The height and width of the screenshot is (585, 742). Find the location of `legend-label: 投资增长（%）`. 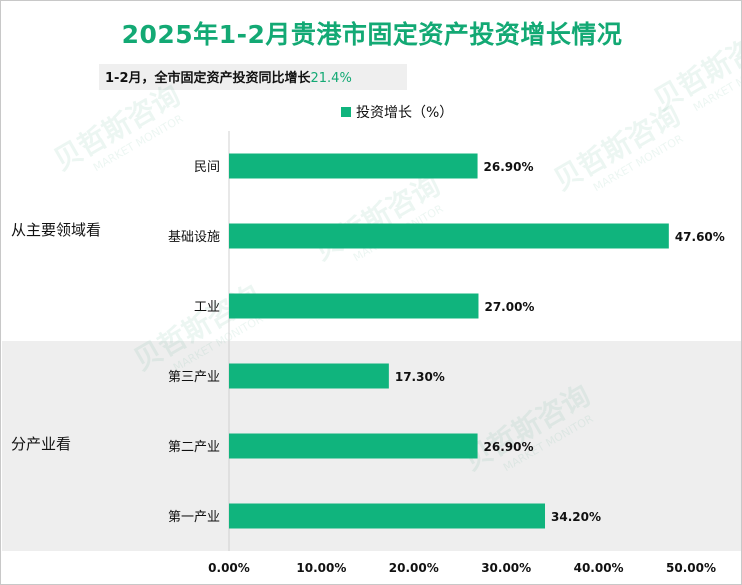

legend-label: 投资增长（%） is located at coordinates (405, 113).